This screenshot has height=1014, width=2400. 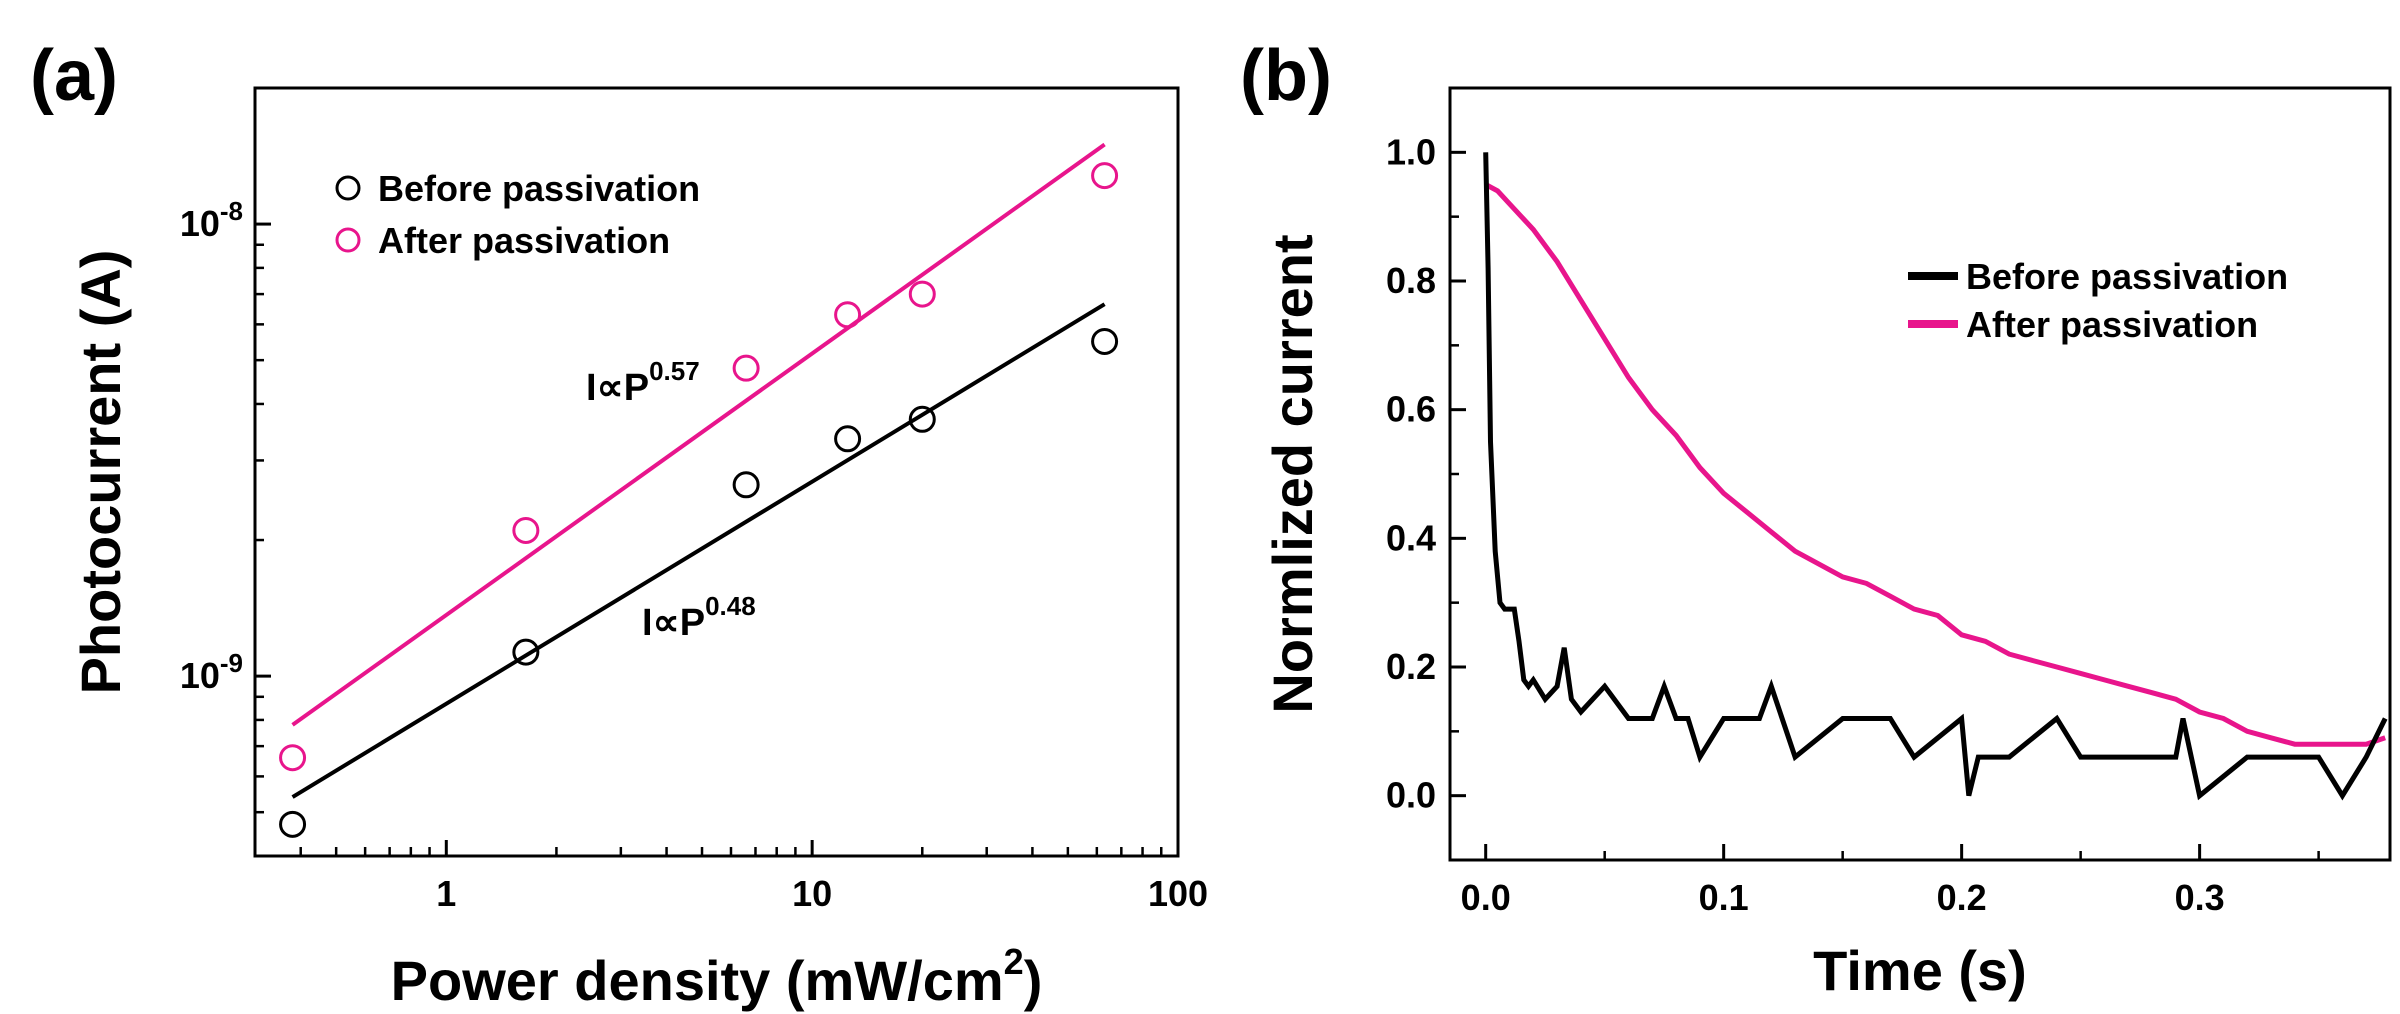 I want to click on chart-a-legend: Before passivation After passivation, so click(x=517, y=214).